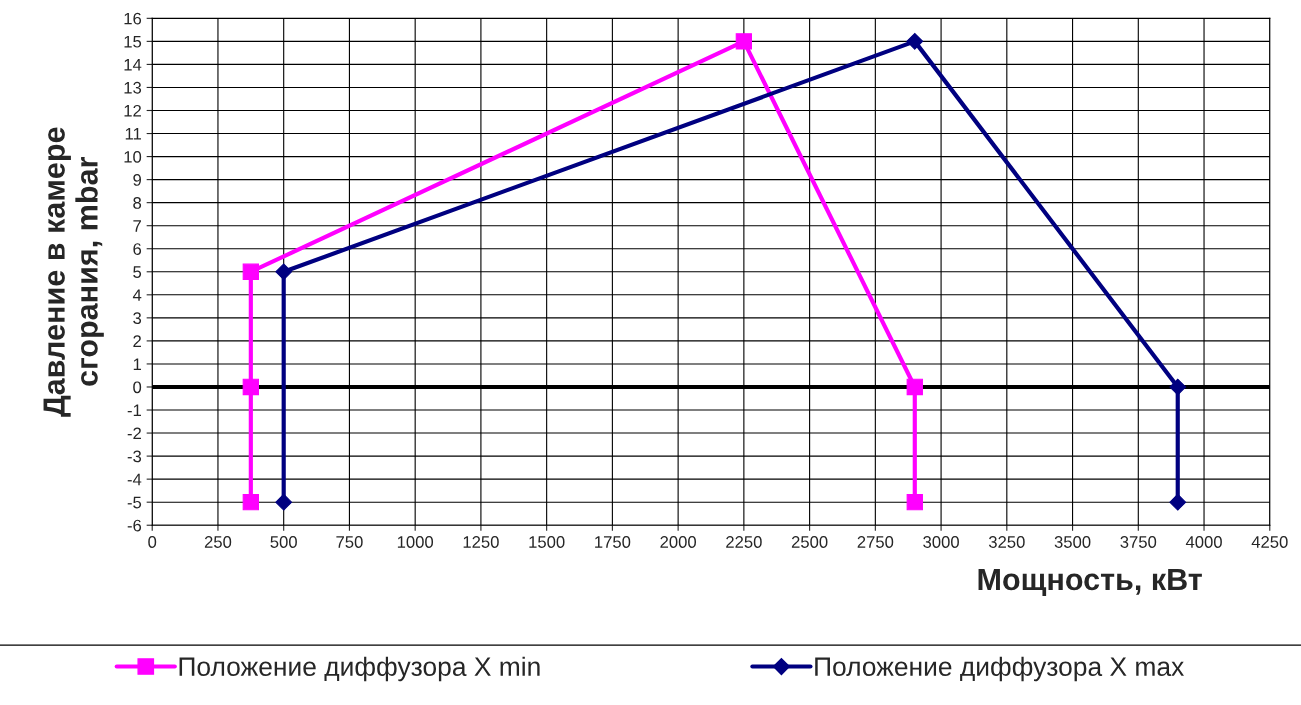  Describe the element at coordinates (547, 542) in the screenshot. I see `x-tick-label: 1500` at that location.